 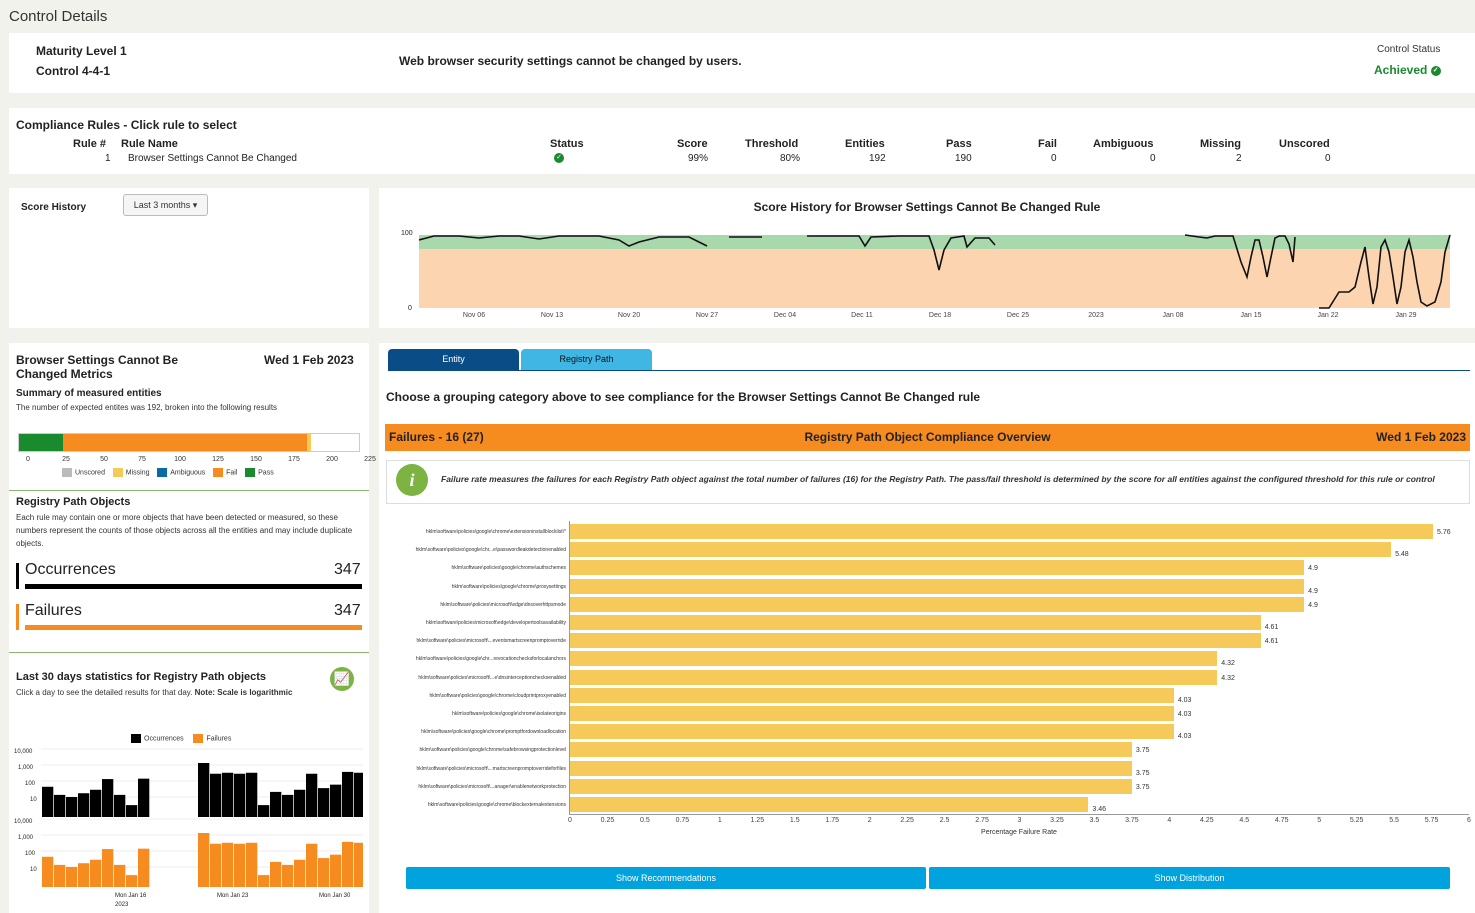 I want to click on tab-registry-path: Registry Path, so click(x=586, y=360).